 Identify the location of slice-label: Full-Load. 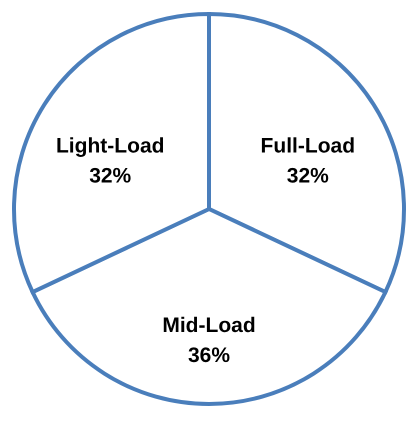
(308, 146).